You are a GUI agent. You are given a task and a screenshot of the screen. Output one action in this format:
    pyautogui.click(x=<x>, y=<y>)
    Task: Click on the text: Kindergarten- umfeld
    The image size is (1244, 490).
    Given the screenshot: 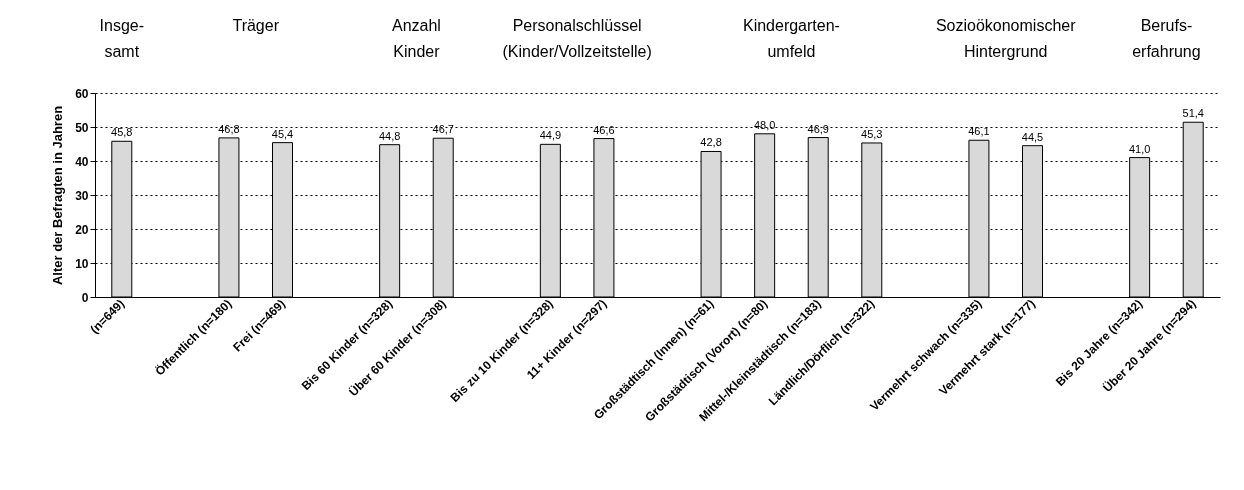 What is the action you would take?
    pyautogui.click(x=791, y=38)
    